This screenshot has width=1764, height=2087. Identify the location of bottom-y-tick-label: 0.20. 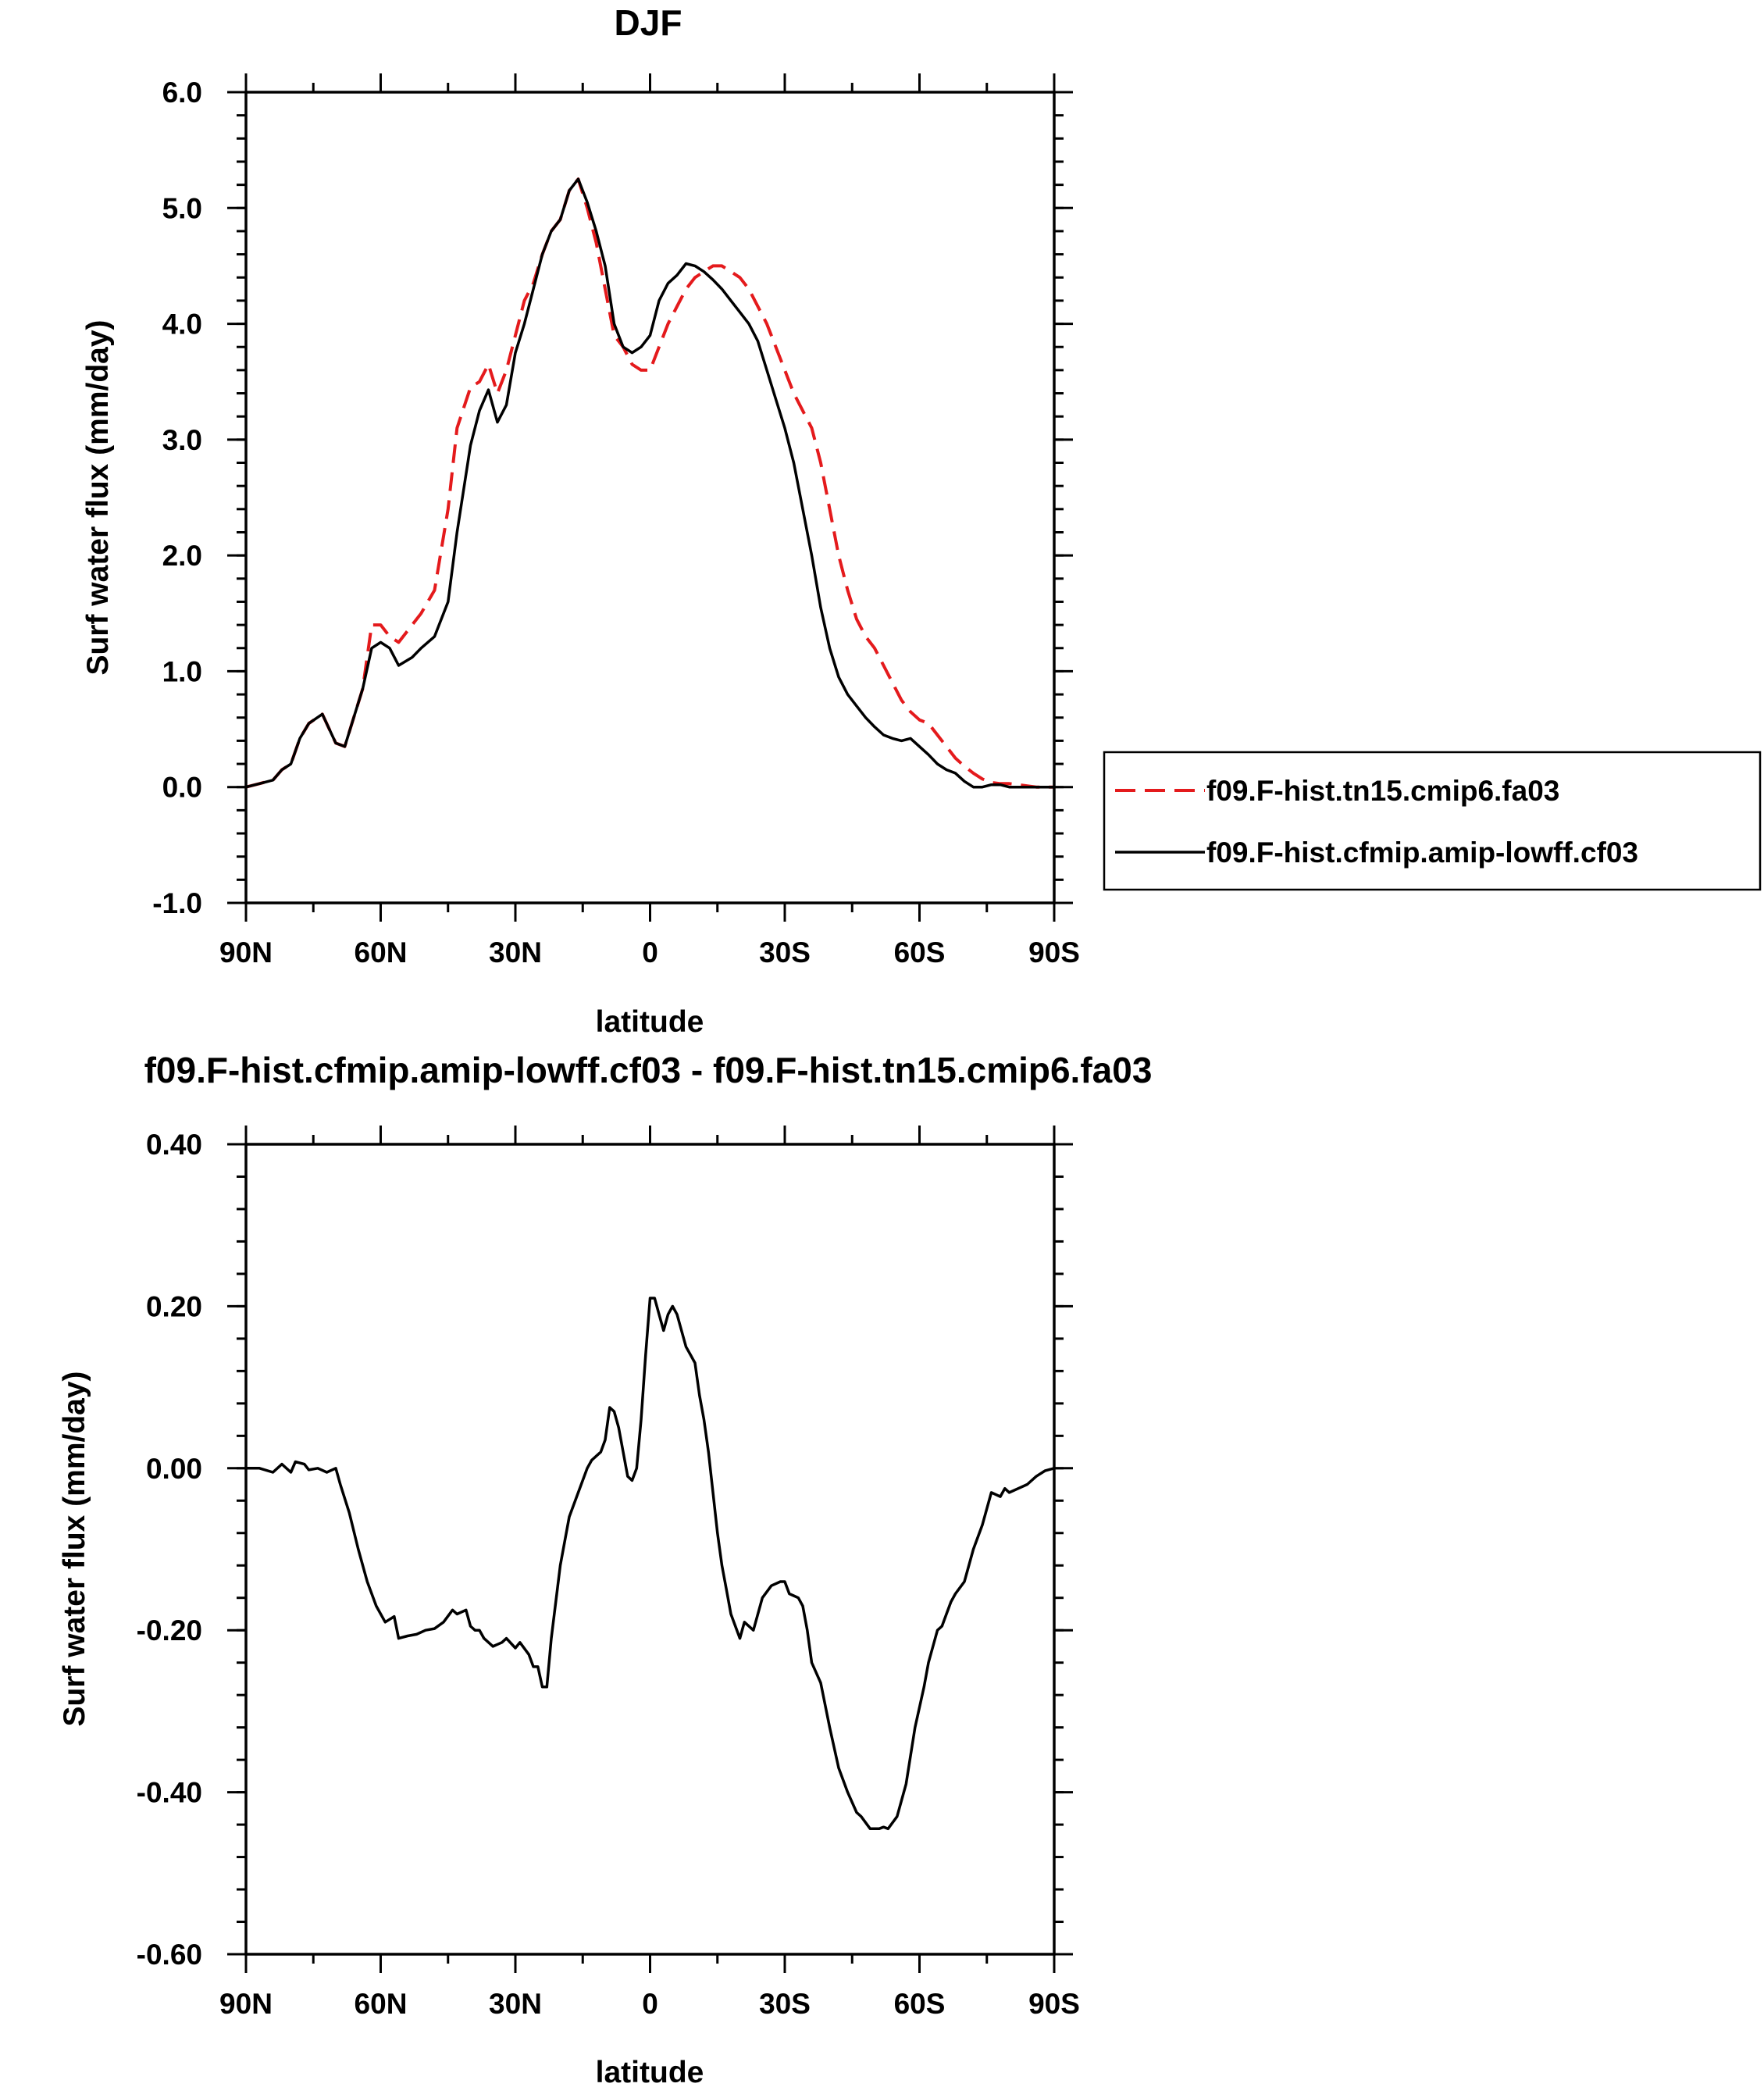
(174, 1306).